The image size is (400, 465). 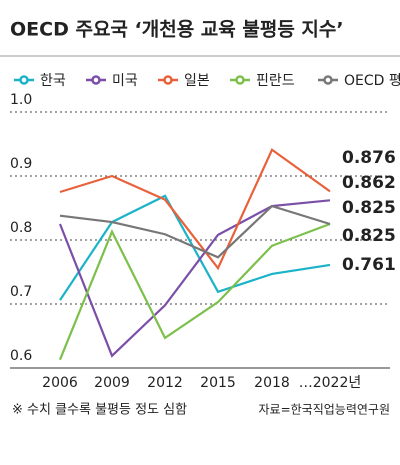 I want to click on y-tick-label: 0.8, so click(x=21, y=228).